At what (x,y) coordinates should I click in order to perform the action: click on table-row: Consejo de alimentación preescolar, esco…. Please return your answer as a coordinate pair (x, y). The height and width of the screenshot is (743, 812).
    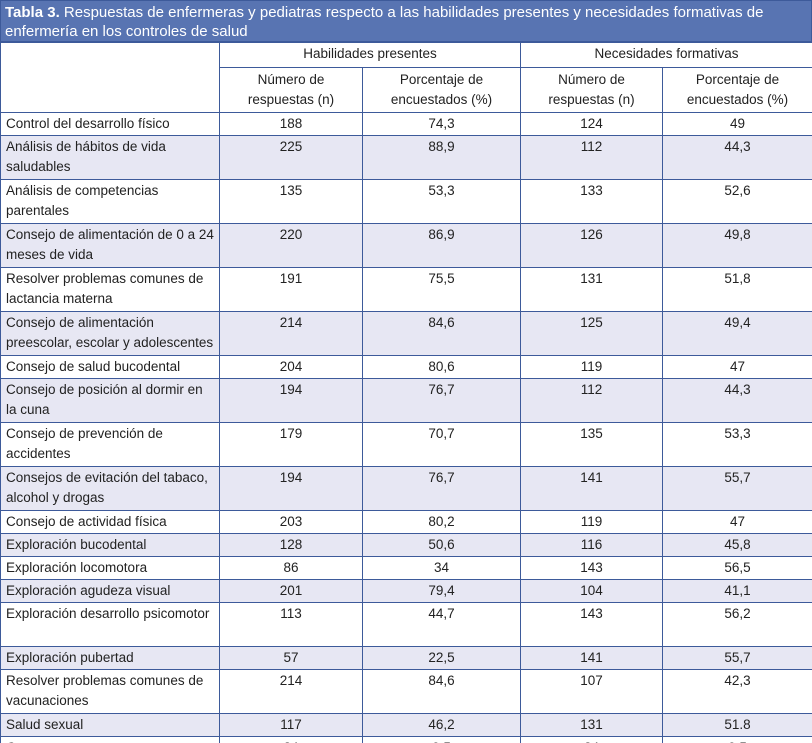
    Looking at the image, I should click on (406, 333).